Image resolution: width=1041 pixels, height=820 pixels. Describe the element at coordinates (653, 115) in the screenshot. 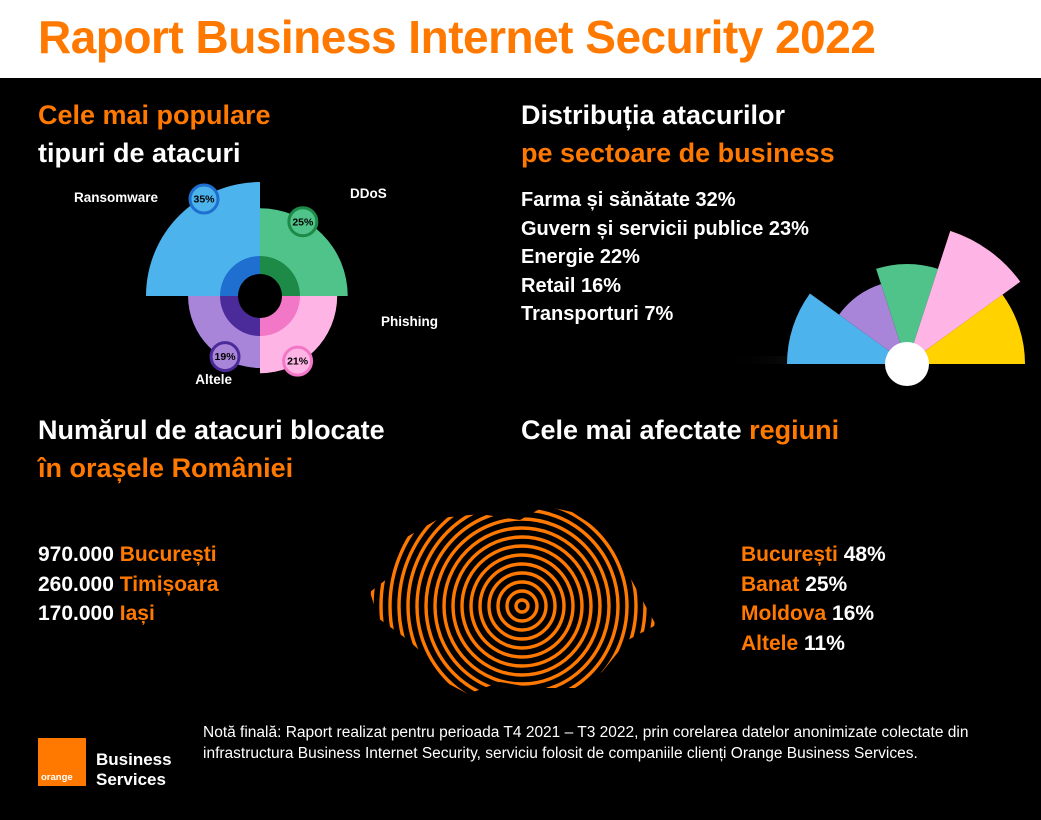

I see `sectors-title-line1: Distribuția atacurilor` at that location.